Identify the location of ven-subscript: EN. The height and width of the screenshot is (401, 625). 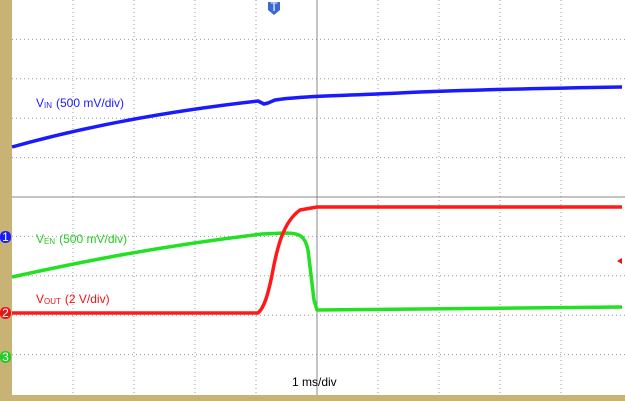
(49, 241).